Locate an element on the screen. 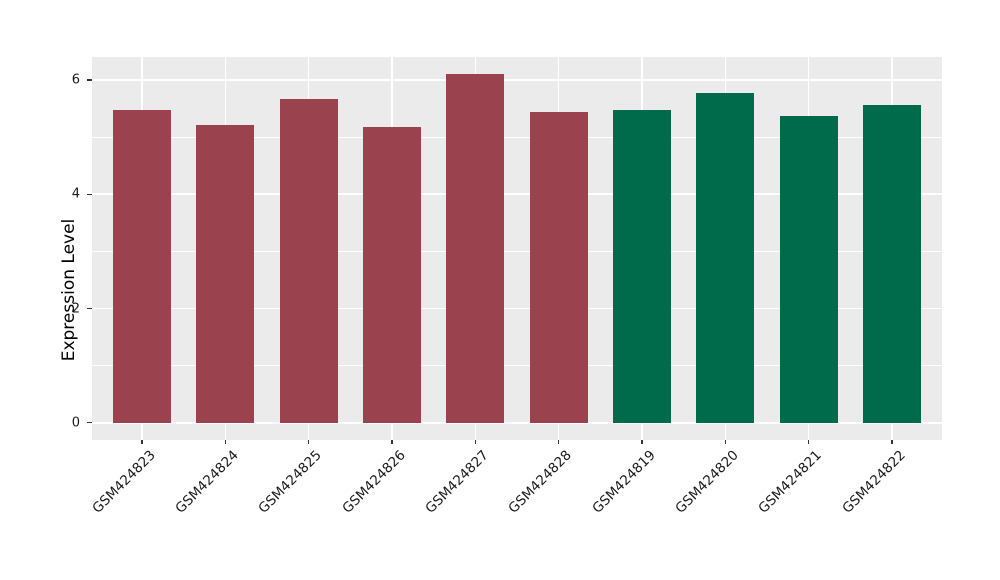 Image resolution: width=1000 pixels, height=580 pixels. y-axis-title: Expression Level is located at coordinates (69, 290).